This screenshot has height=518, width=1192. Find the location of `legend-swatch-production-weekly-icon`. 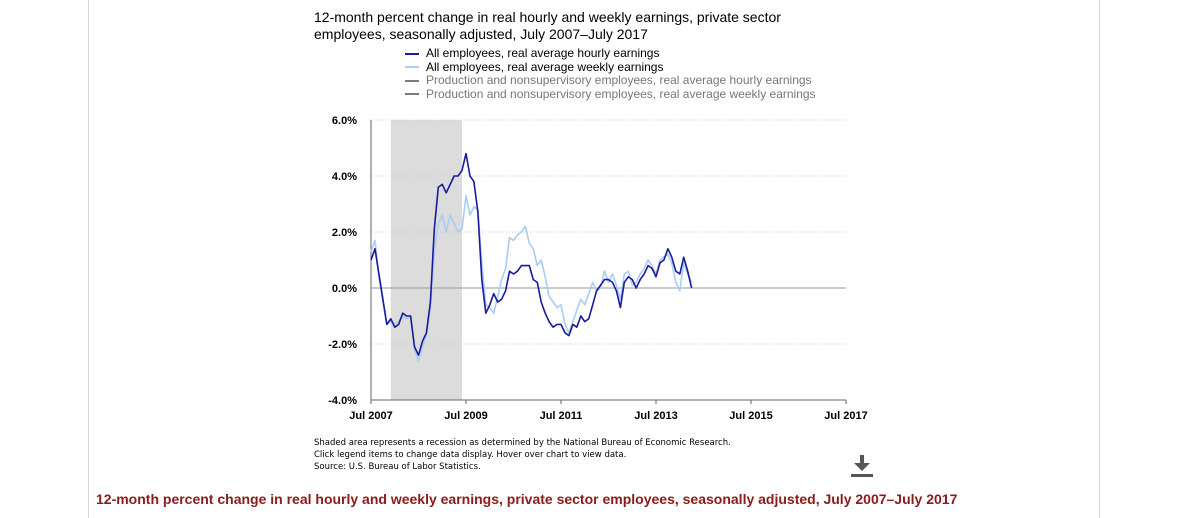

legend-swatch-production-weekly-icon is located at coordinates (412, 94).